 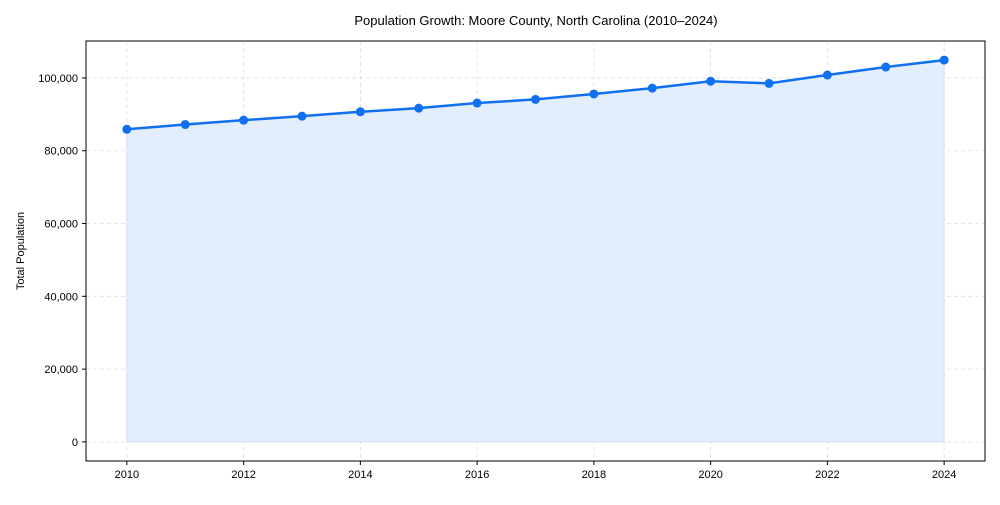 I want to click on y-tick-label: 40,000, so click(x=61, y=297).